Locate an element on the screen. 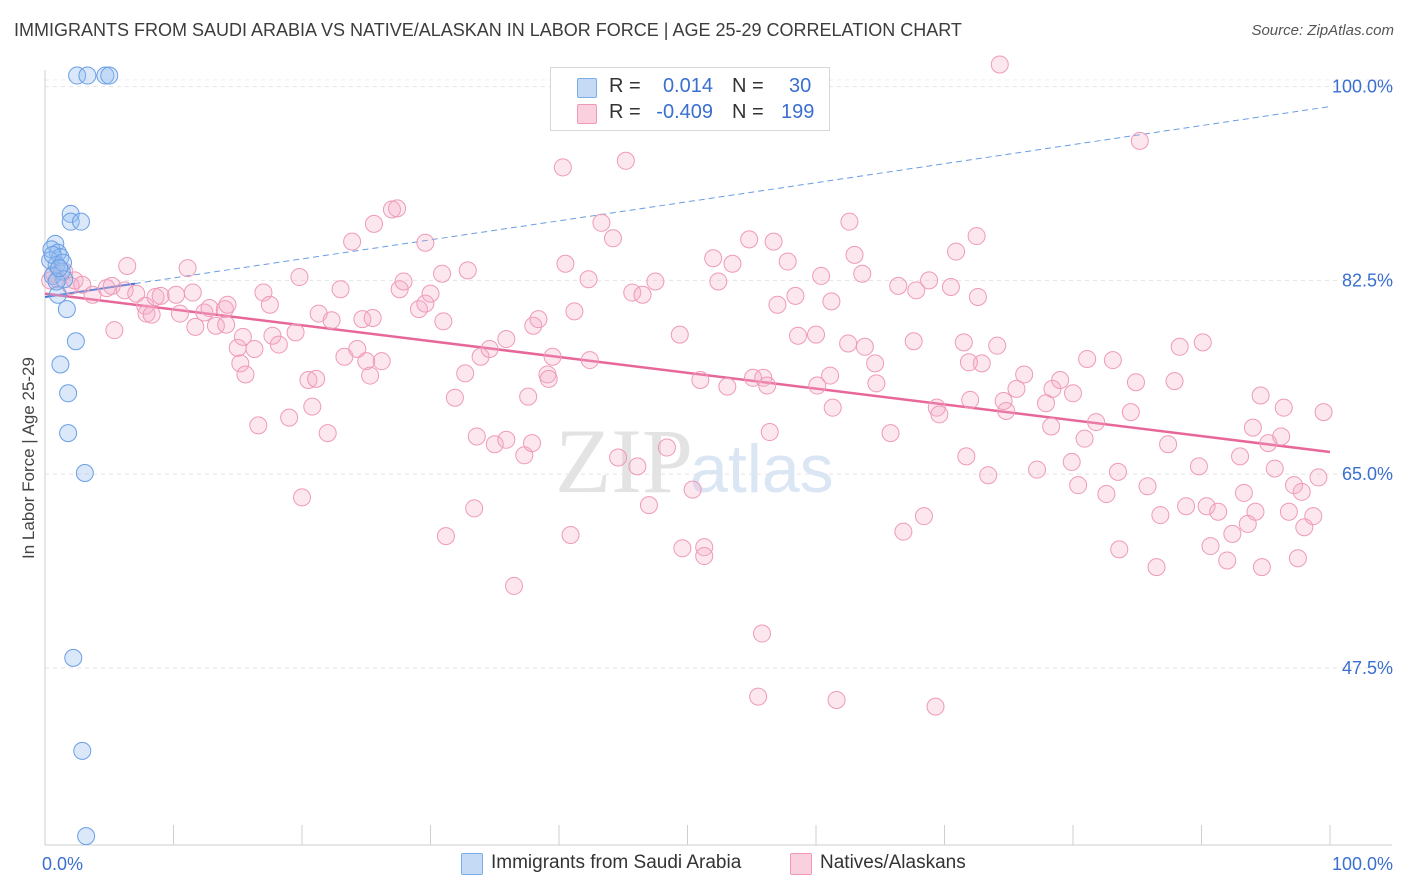 This screenshot has width=1406, height=892. y-tick-label: 82.5% is located at coordinates (1367, 280).